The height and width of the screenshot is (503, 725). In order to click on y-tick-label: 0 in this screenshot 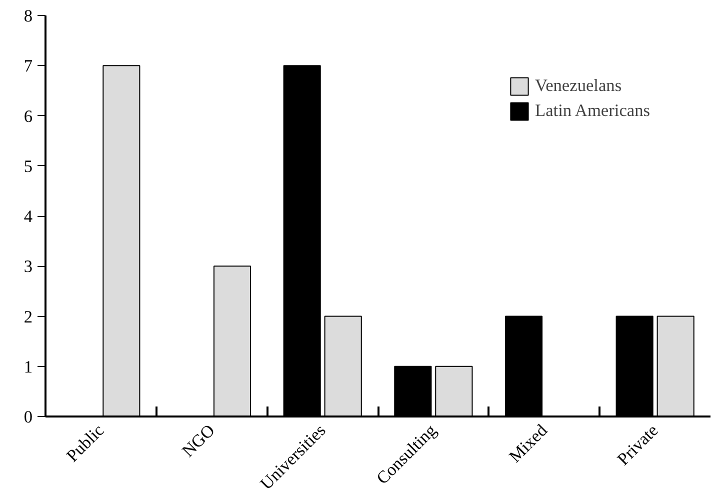, I will do `click(28, 417)`.